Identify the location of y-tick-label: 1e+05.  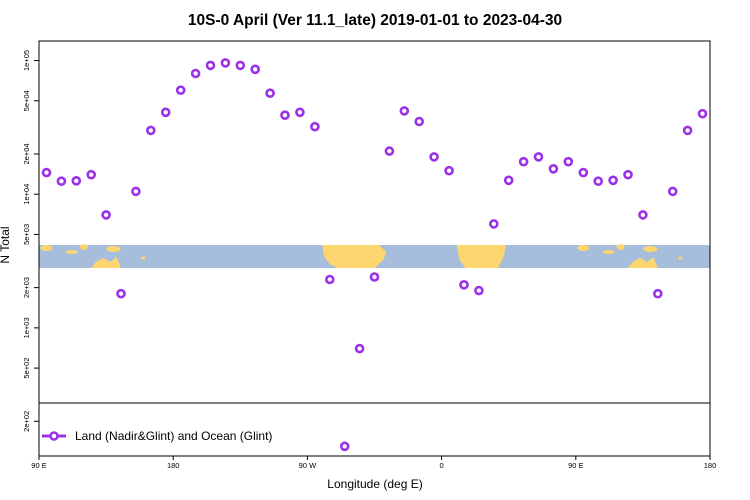
(26, 60).